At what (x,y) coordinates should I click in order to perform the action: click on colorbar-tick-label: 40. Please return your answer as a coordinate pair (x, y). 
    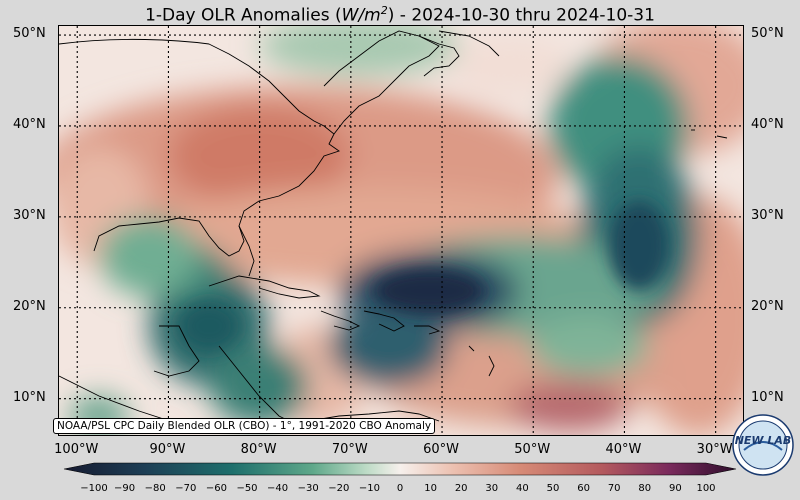
    Looking at the image, I should click on (522, 488).